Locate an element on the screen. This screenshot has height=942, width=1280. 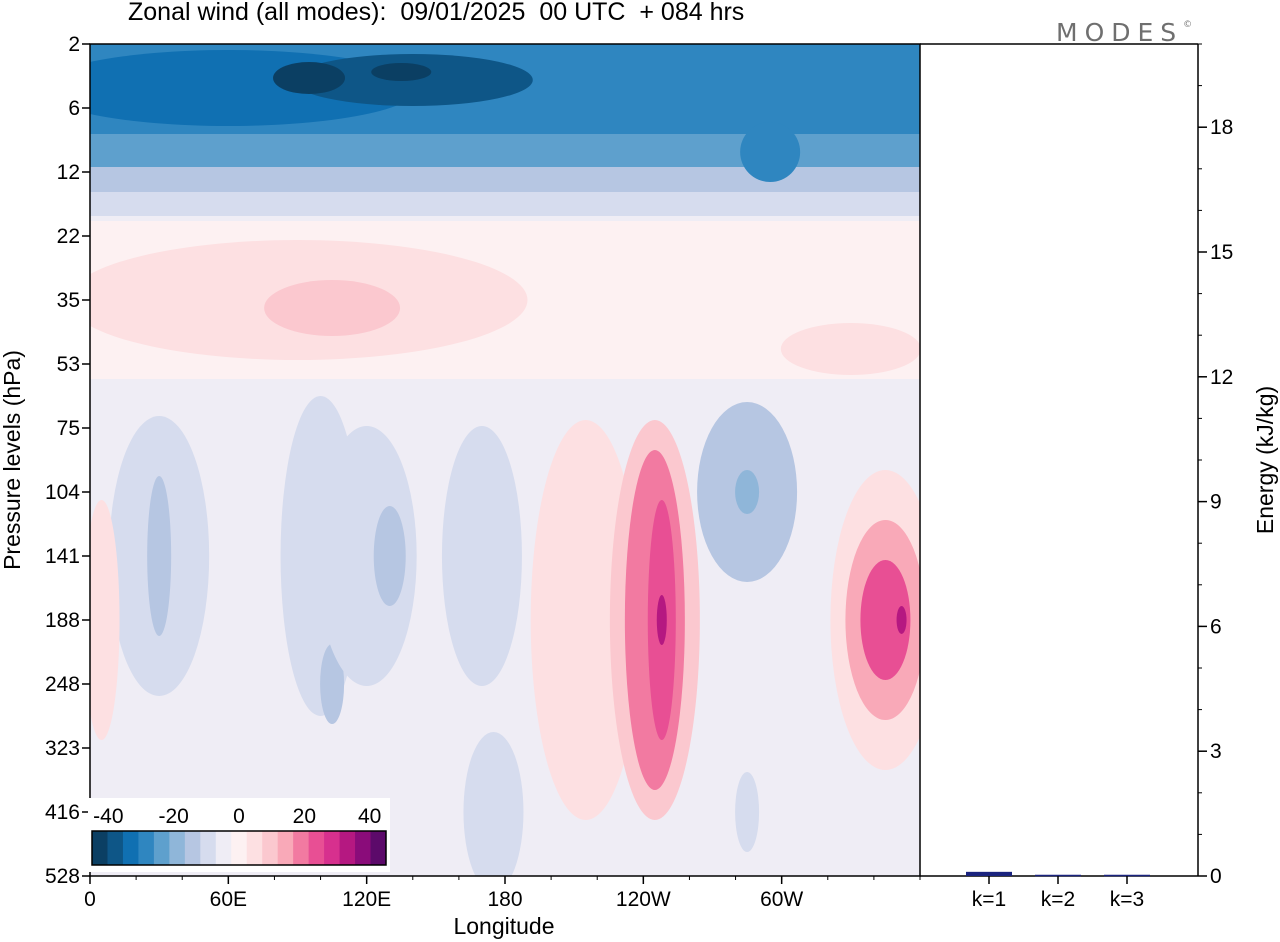
y-tick-label: 2 is located at coordinates (74, 44).